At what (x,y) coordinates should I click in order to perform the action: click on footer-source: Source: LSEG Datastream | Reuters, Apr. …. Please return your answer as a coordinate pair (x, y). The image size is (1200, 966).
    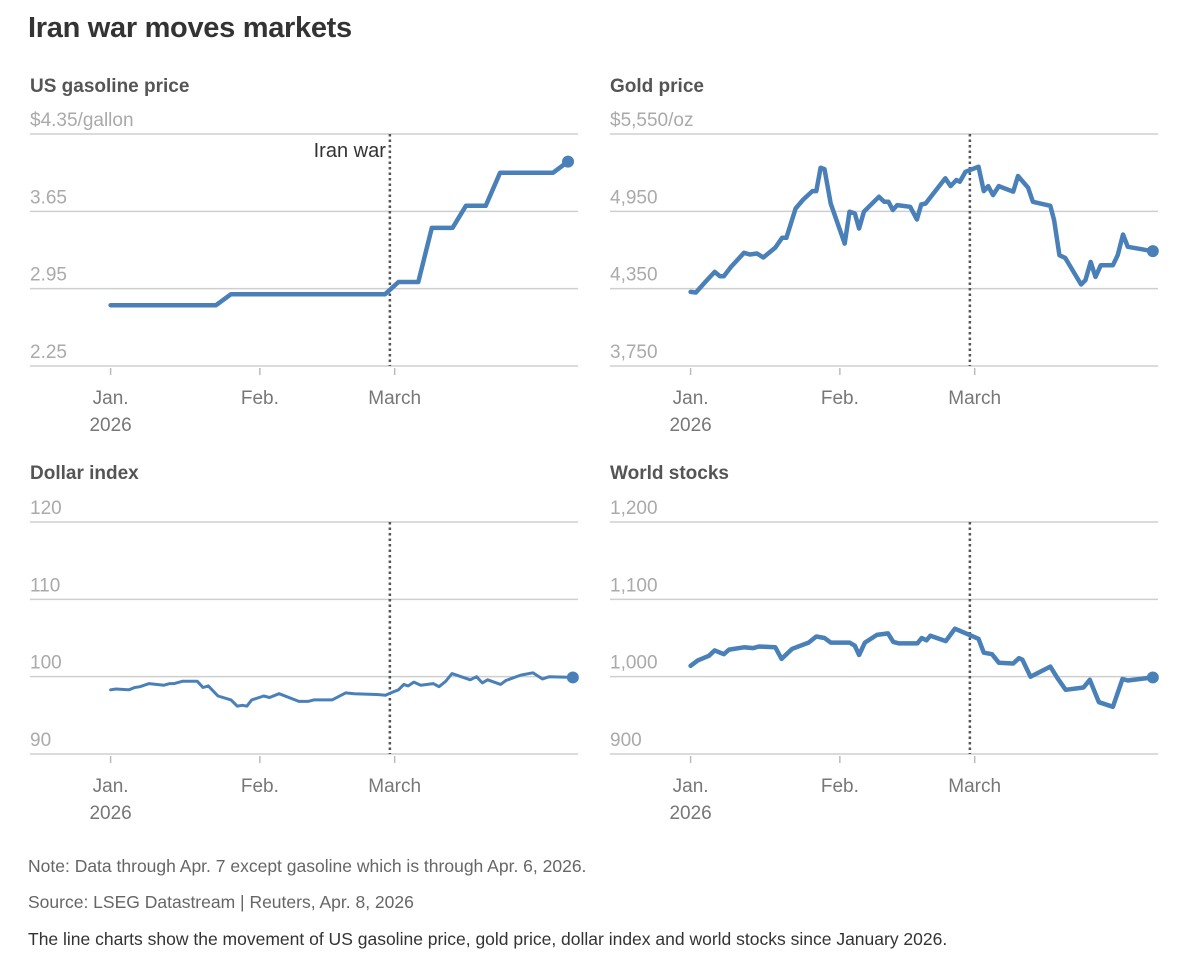
    Looking at the image, I should click on (221, 902).